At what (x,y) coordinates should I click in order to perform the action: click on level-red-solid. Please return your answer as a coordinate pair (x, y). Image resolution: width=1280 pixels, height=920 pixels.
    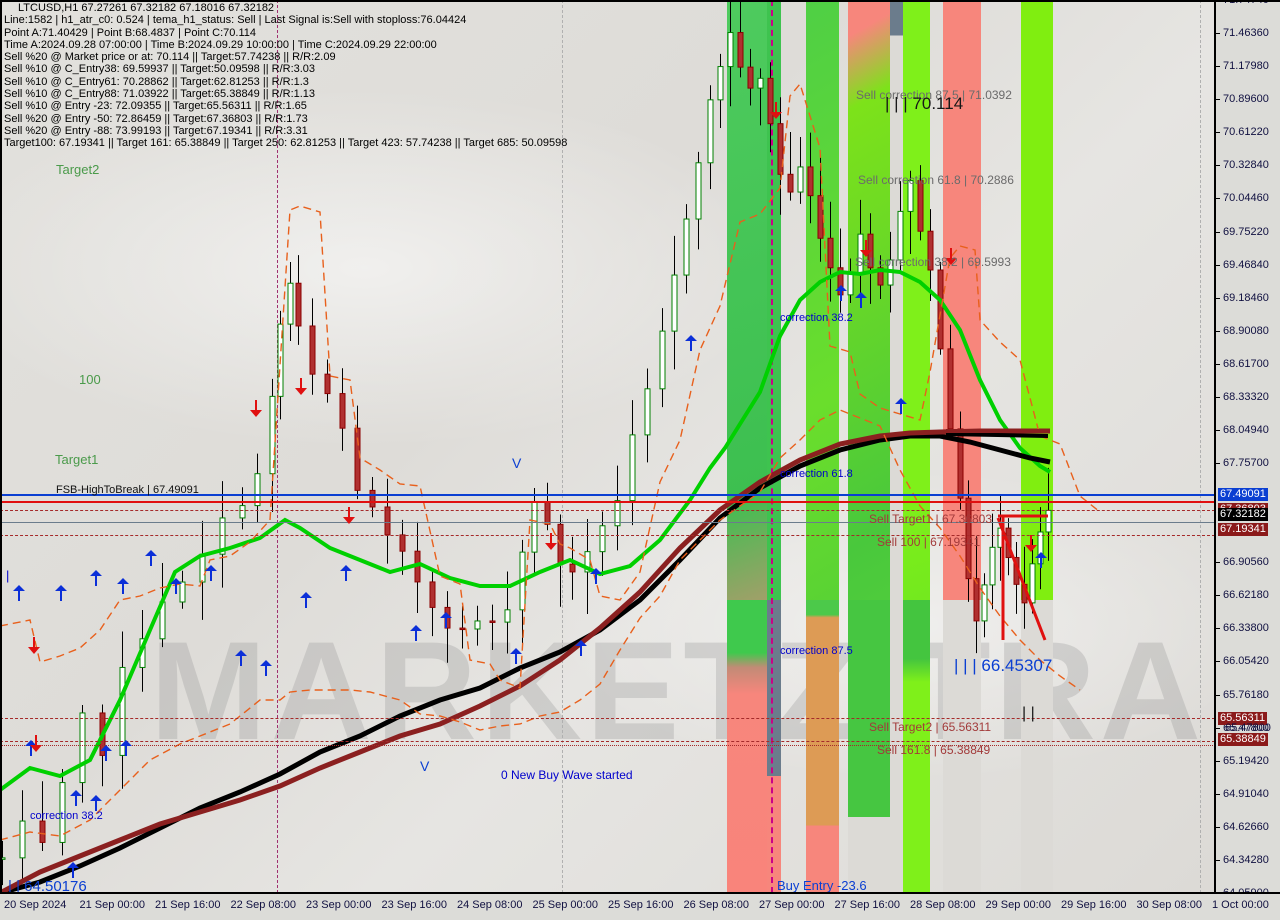
    Looking at the image, I should click on (607, 502).